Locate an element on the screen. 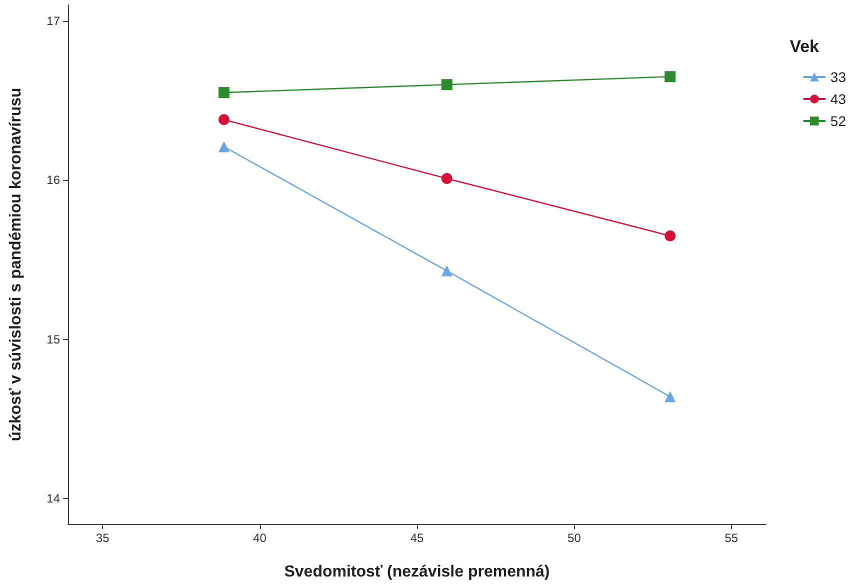 The height and width of the screenshot is (586, 859). x-tick-label: 45 is located at coordinates (417, 538).